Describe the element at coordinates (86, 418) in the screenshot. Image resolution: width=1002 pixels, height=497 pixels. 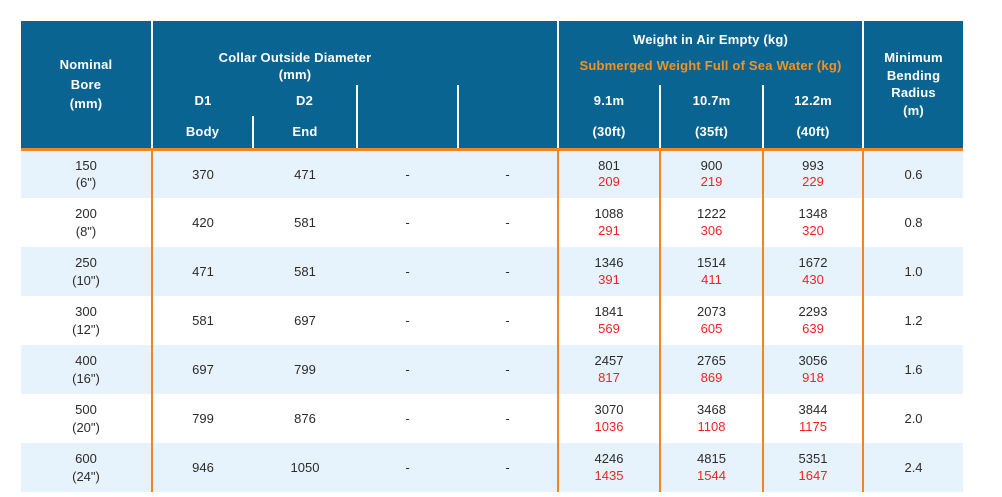
I see `bore-cell: 500 (20")` at that location.